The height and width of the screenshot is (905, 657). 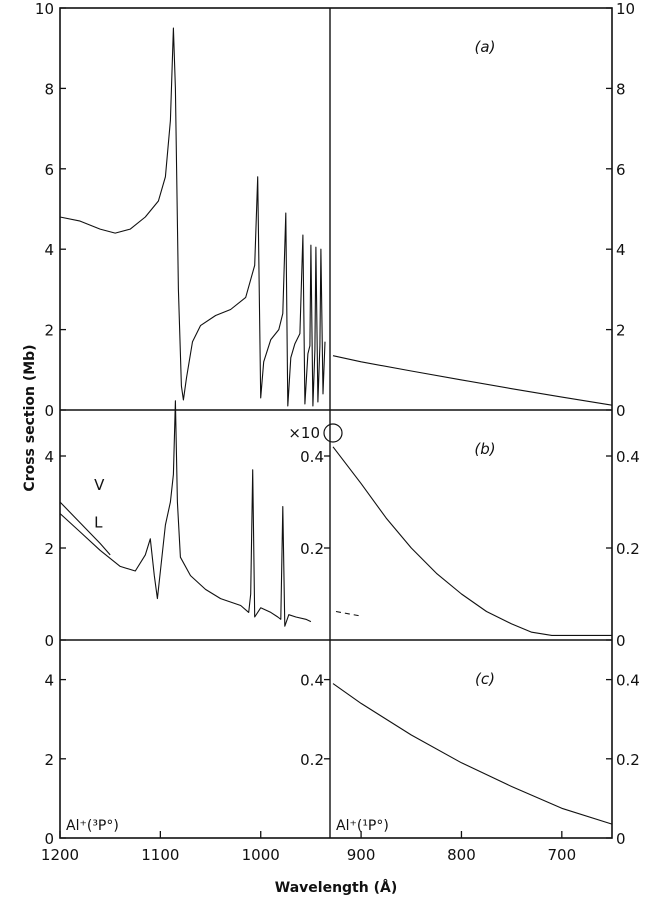 I want to click on ion-label-left: Al⁺(³P°), so click(x=92, y=826).